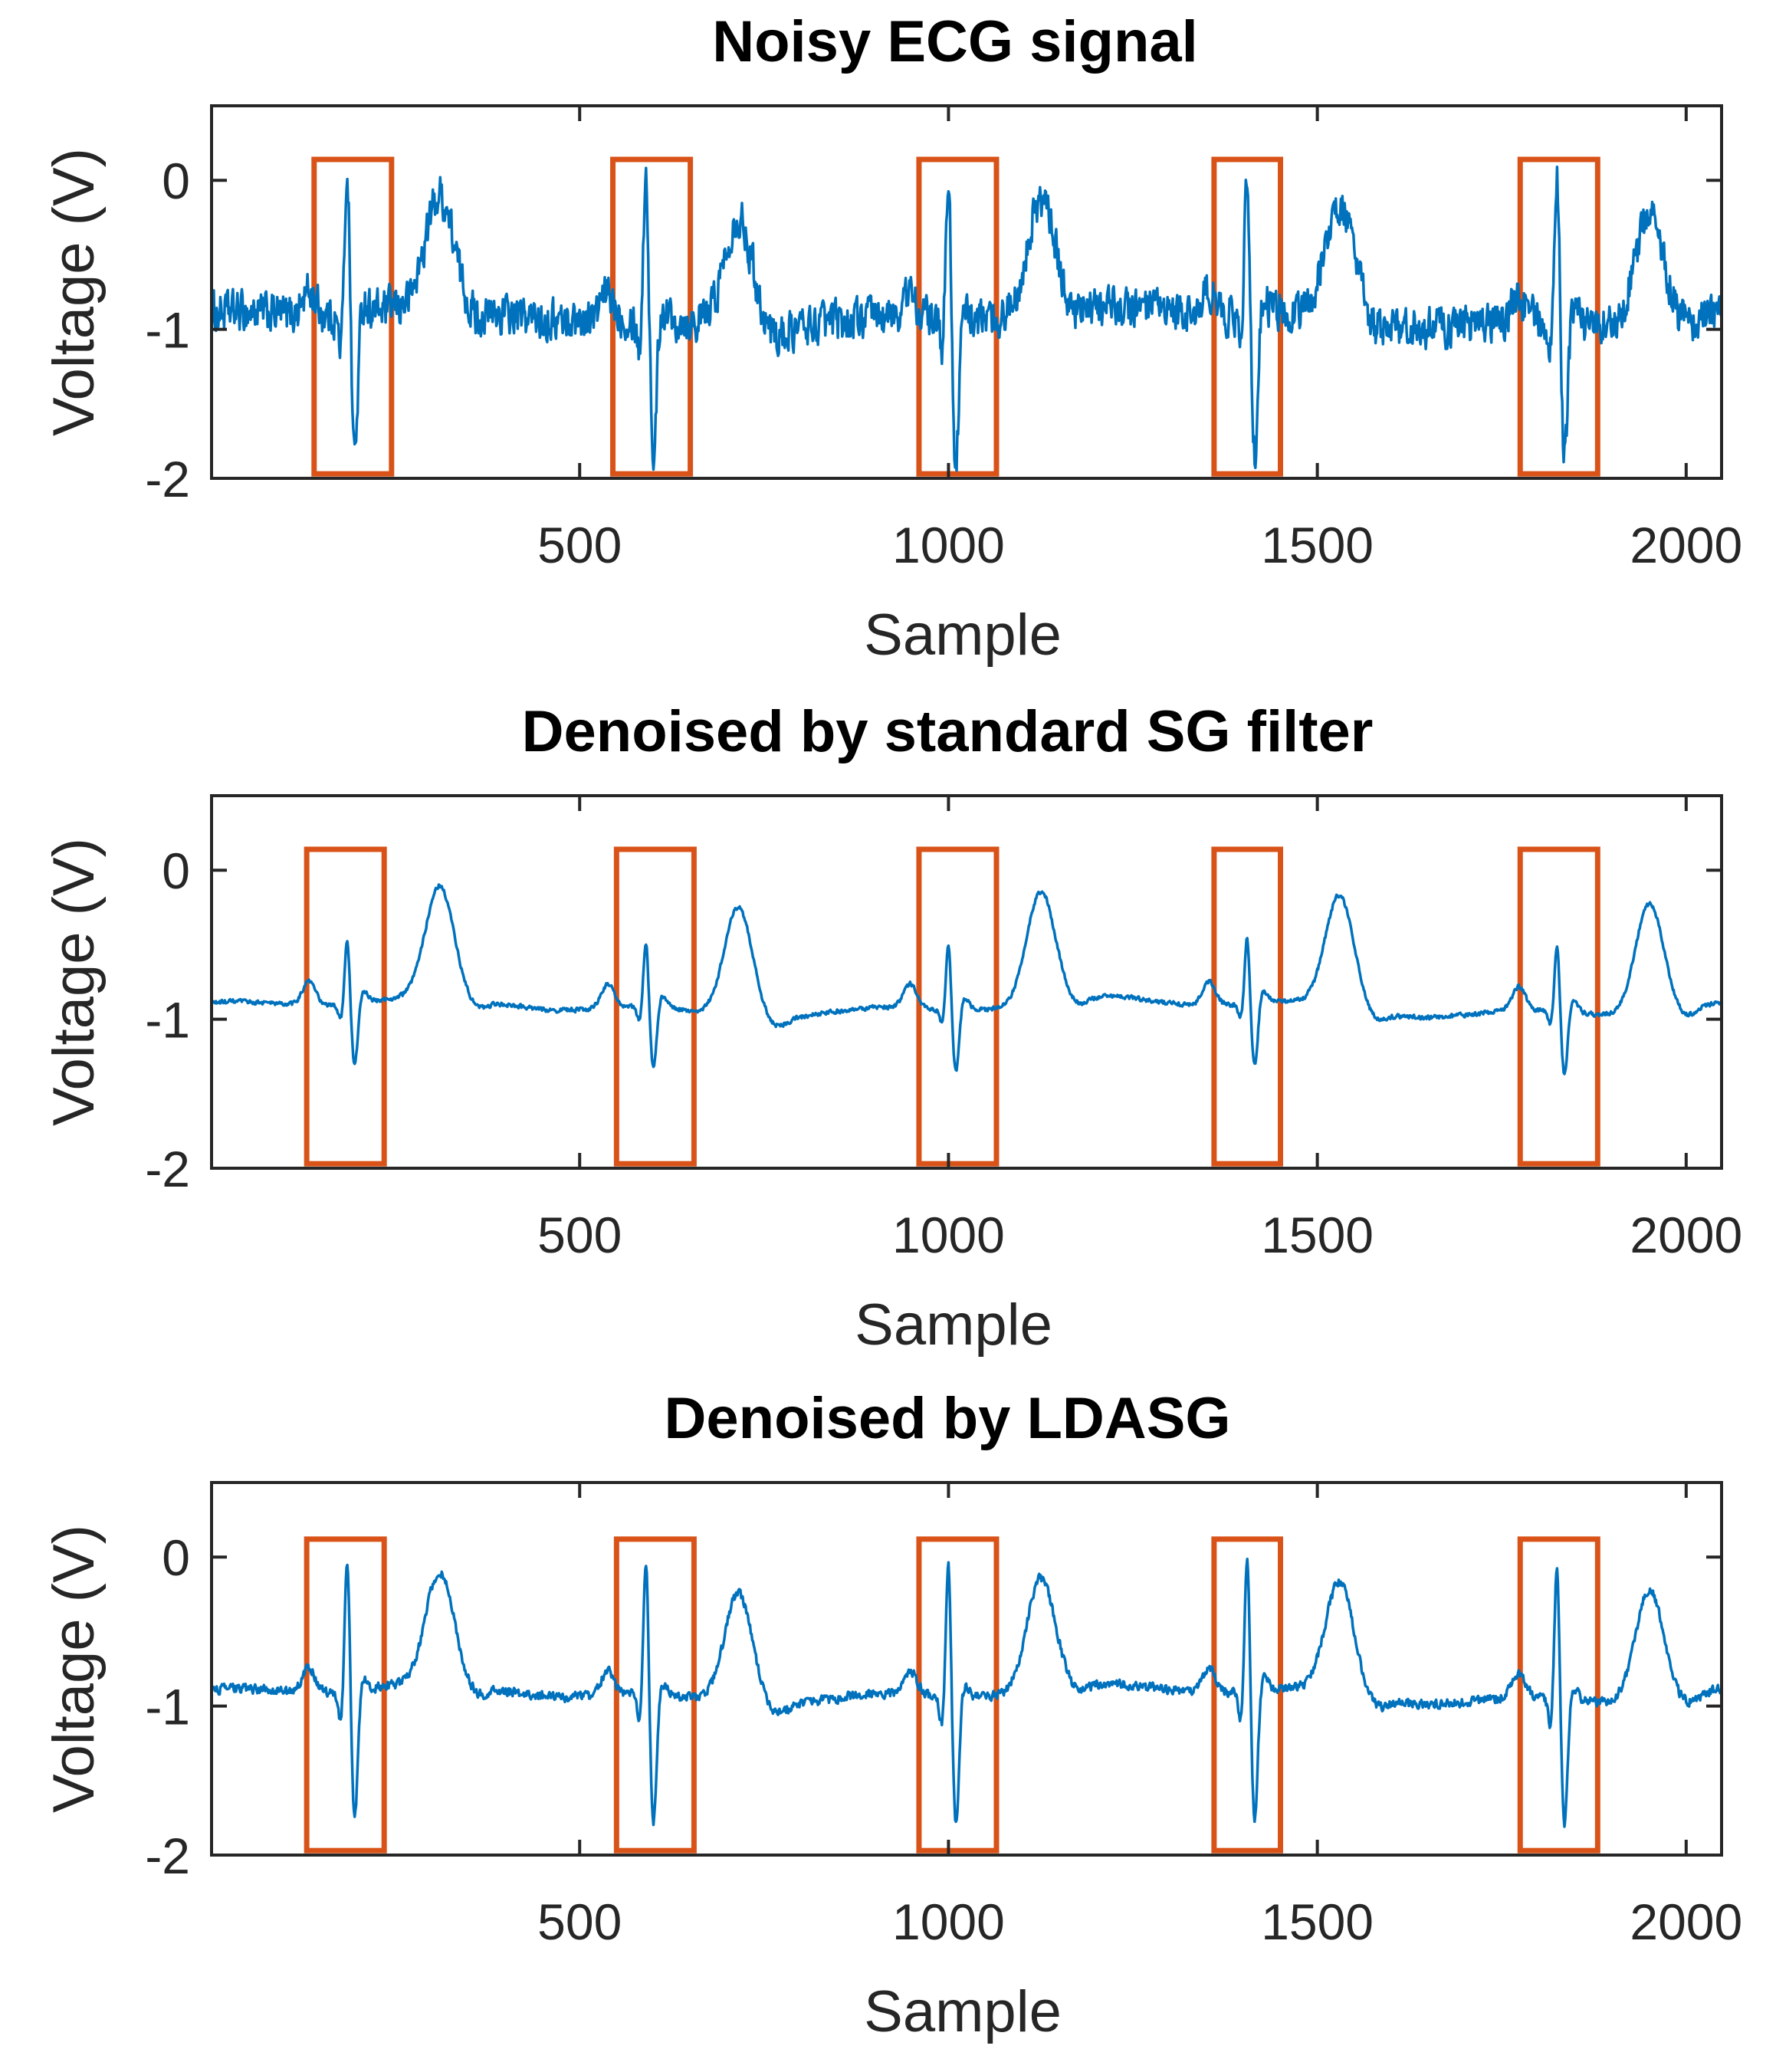  I want to click on highlight-boxes, so click(952, 1006).